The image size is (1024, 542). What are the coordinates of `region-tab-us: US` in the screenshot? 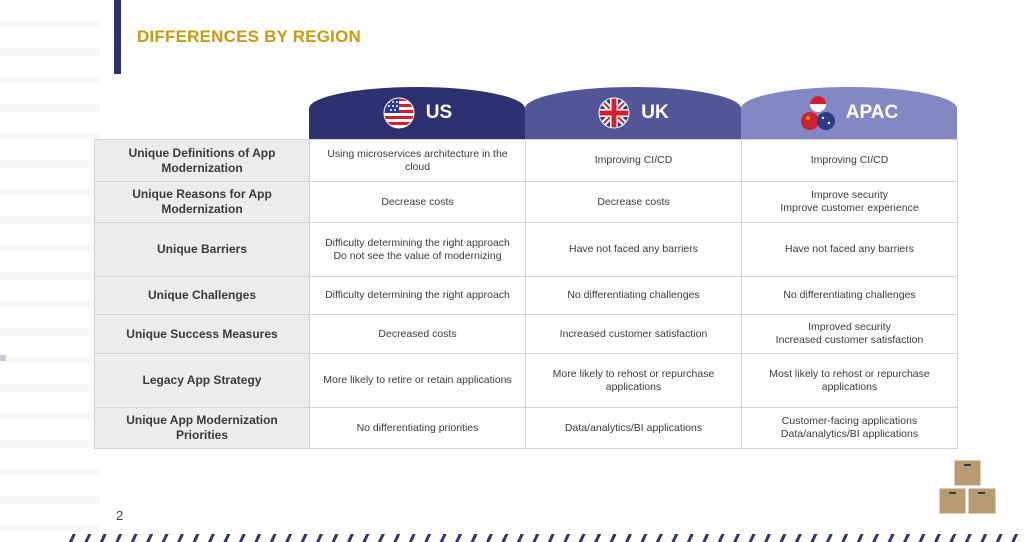 It's located at (417, 113).